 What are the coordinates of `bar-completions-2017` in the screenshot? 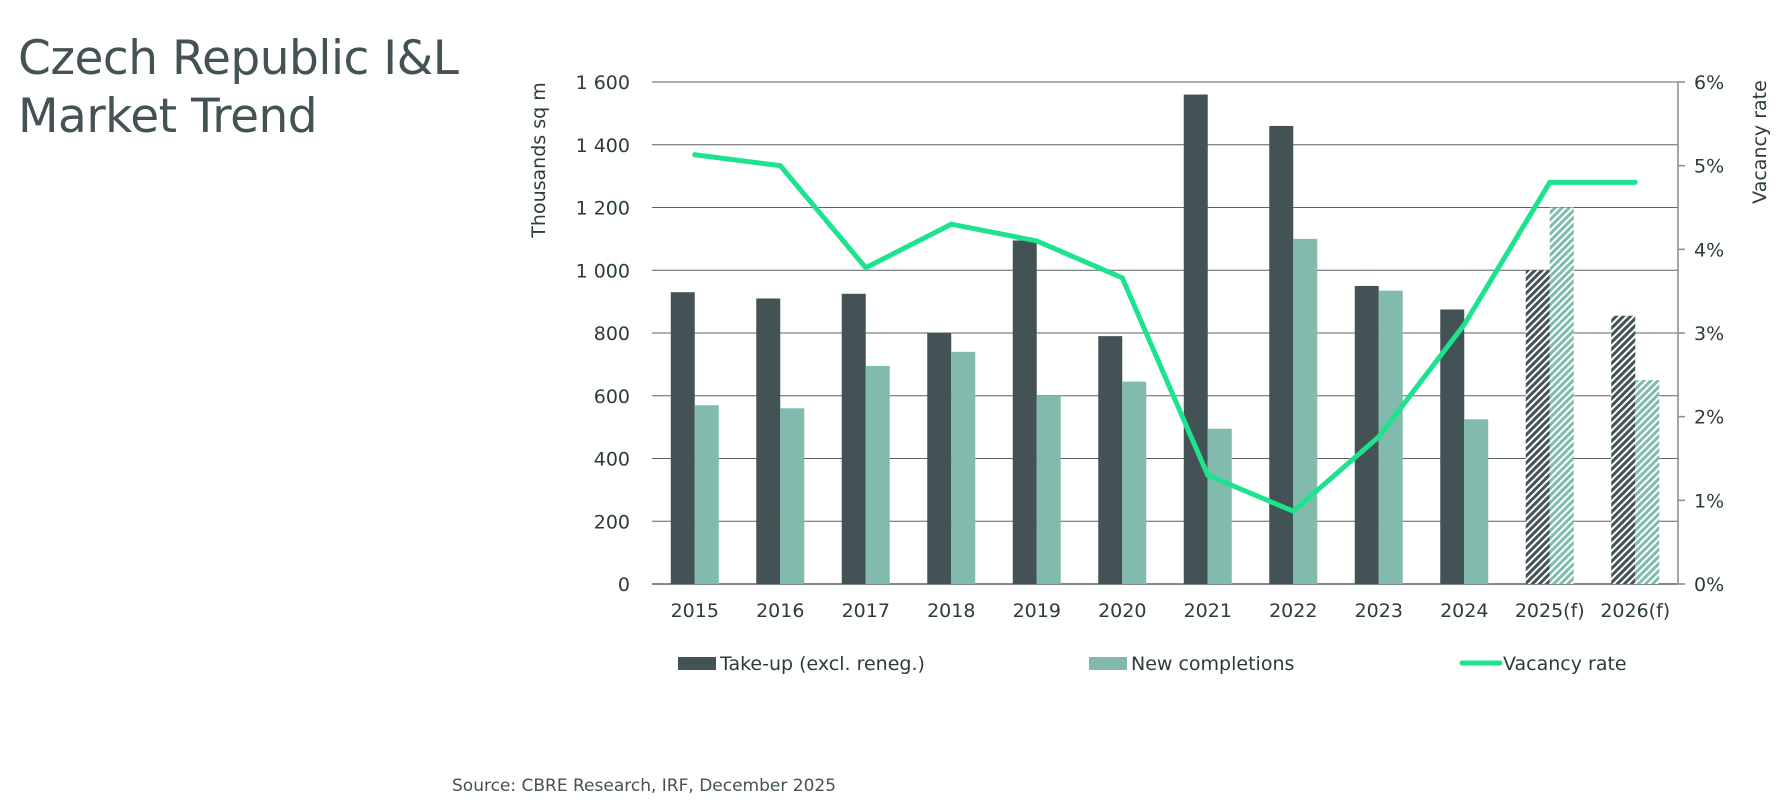 It's located at (877, 474).